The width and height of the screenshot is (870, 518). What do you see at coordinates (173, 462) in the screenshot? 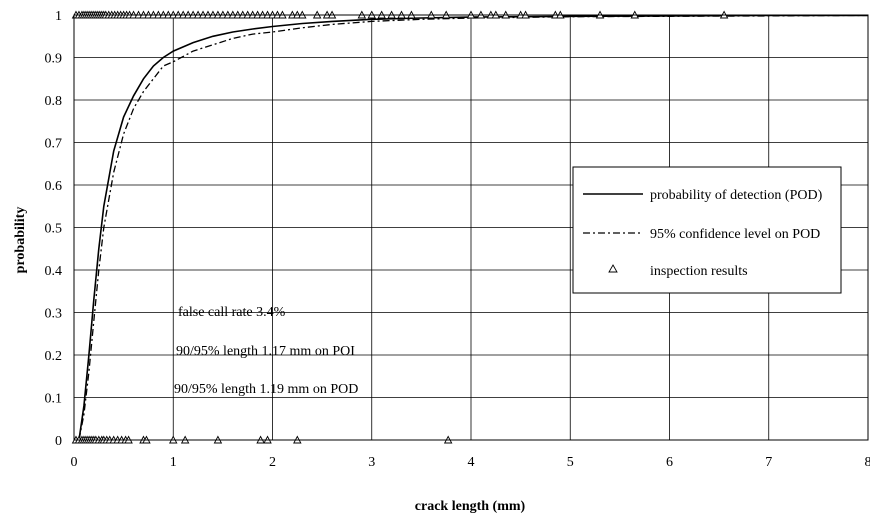
I see `x-tick-label: 1` at bounding box center [173, 462].